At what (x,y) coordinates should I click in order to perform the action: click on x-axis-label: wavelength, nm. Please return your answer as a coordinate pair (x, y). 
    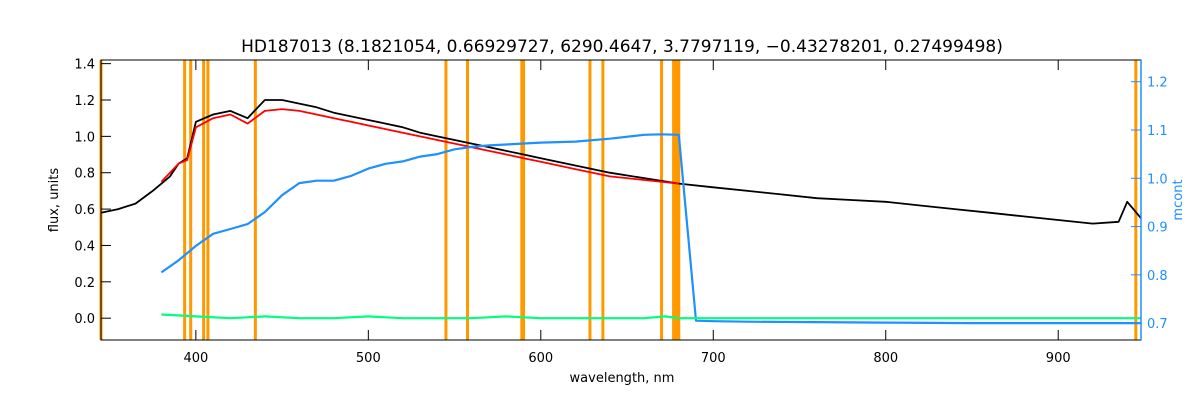
    Looking at the image, I should click on (622, 378).